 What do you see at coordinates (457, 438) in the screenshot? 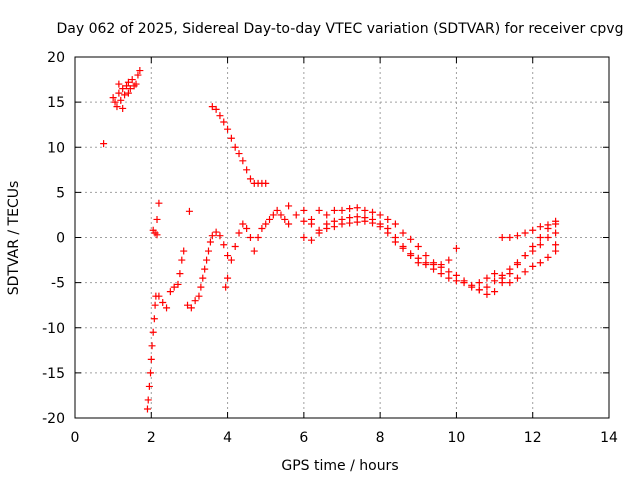
I see `x-tick-label: 10` at bounding box center [457, 438].